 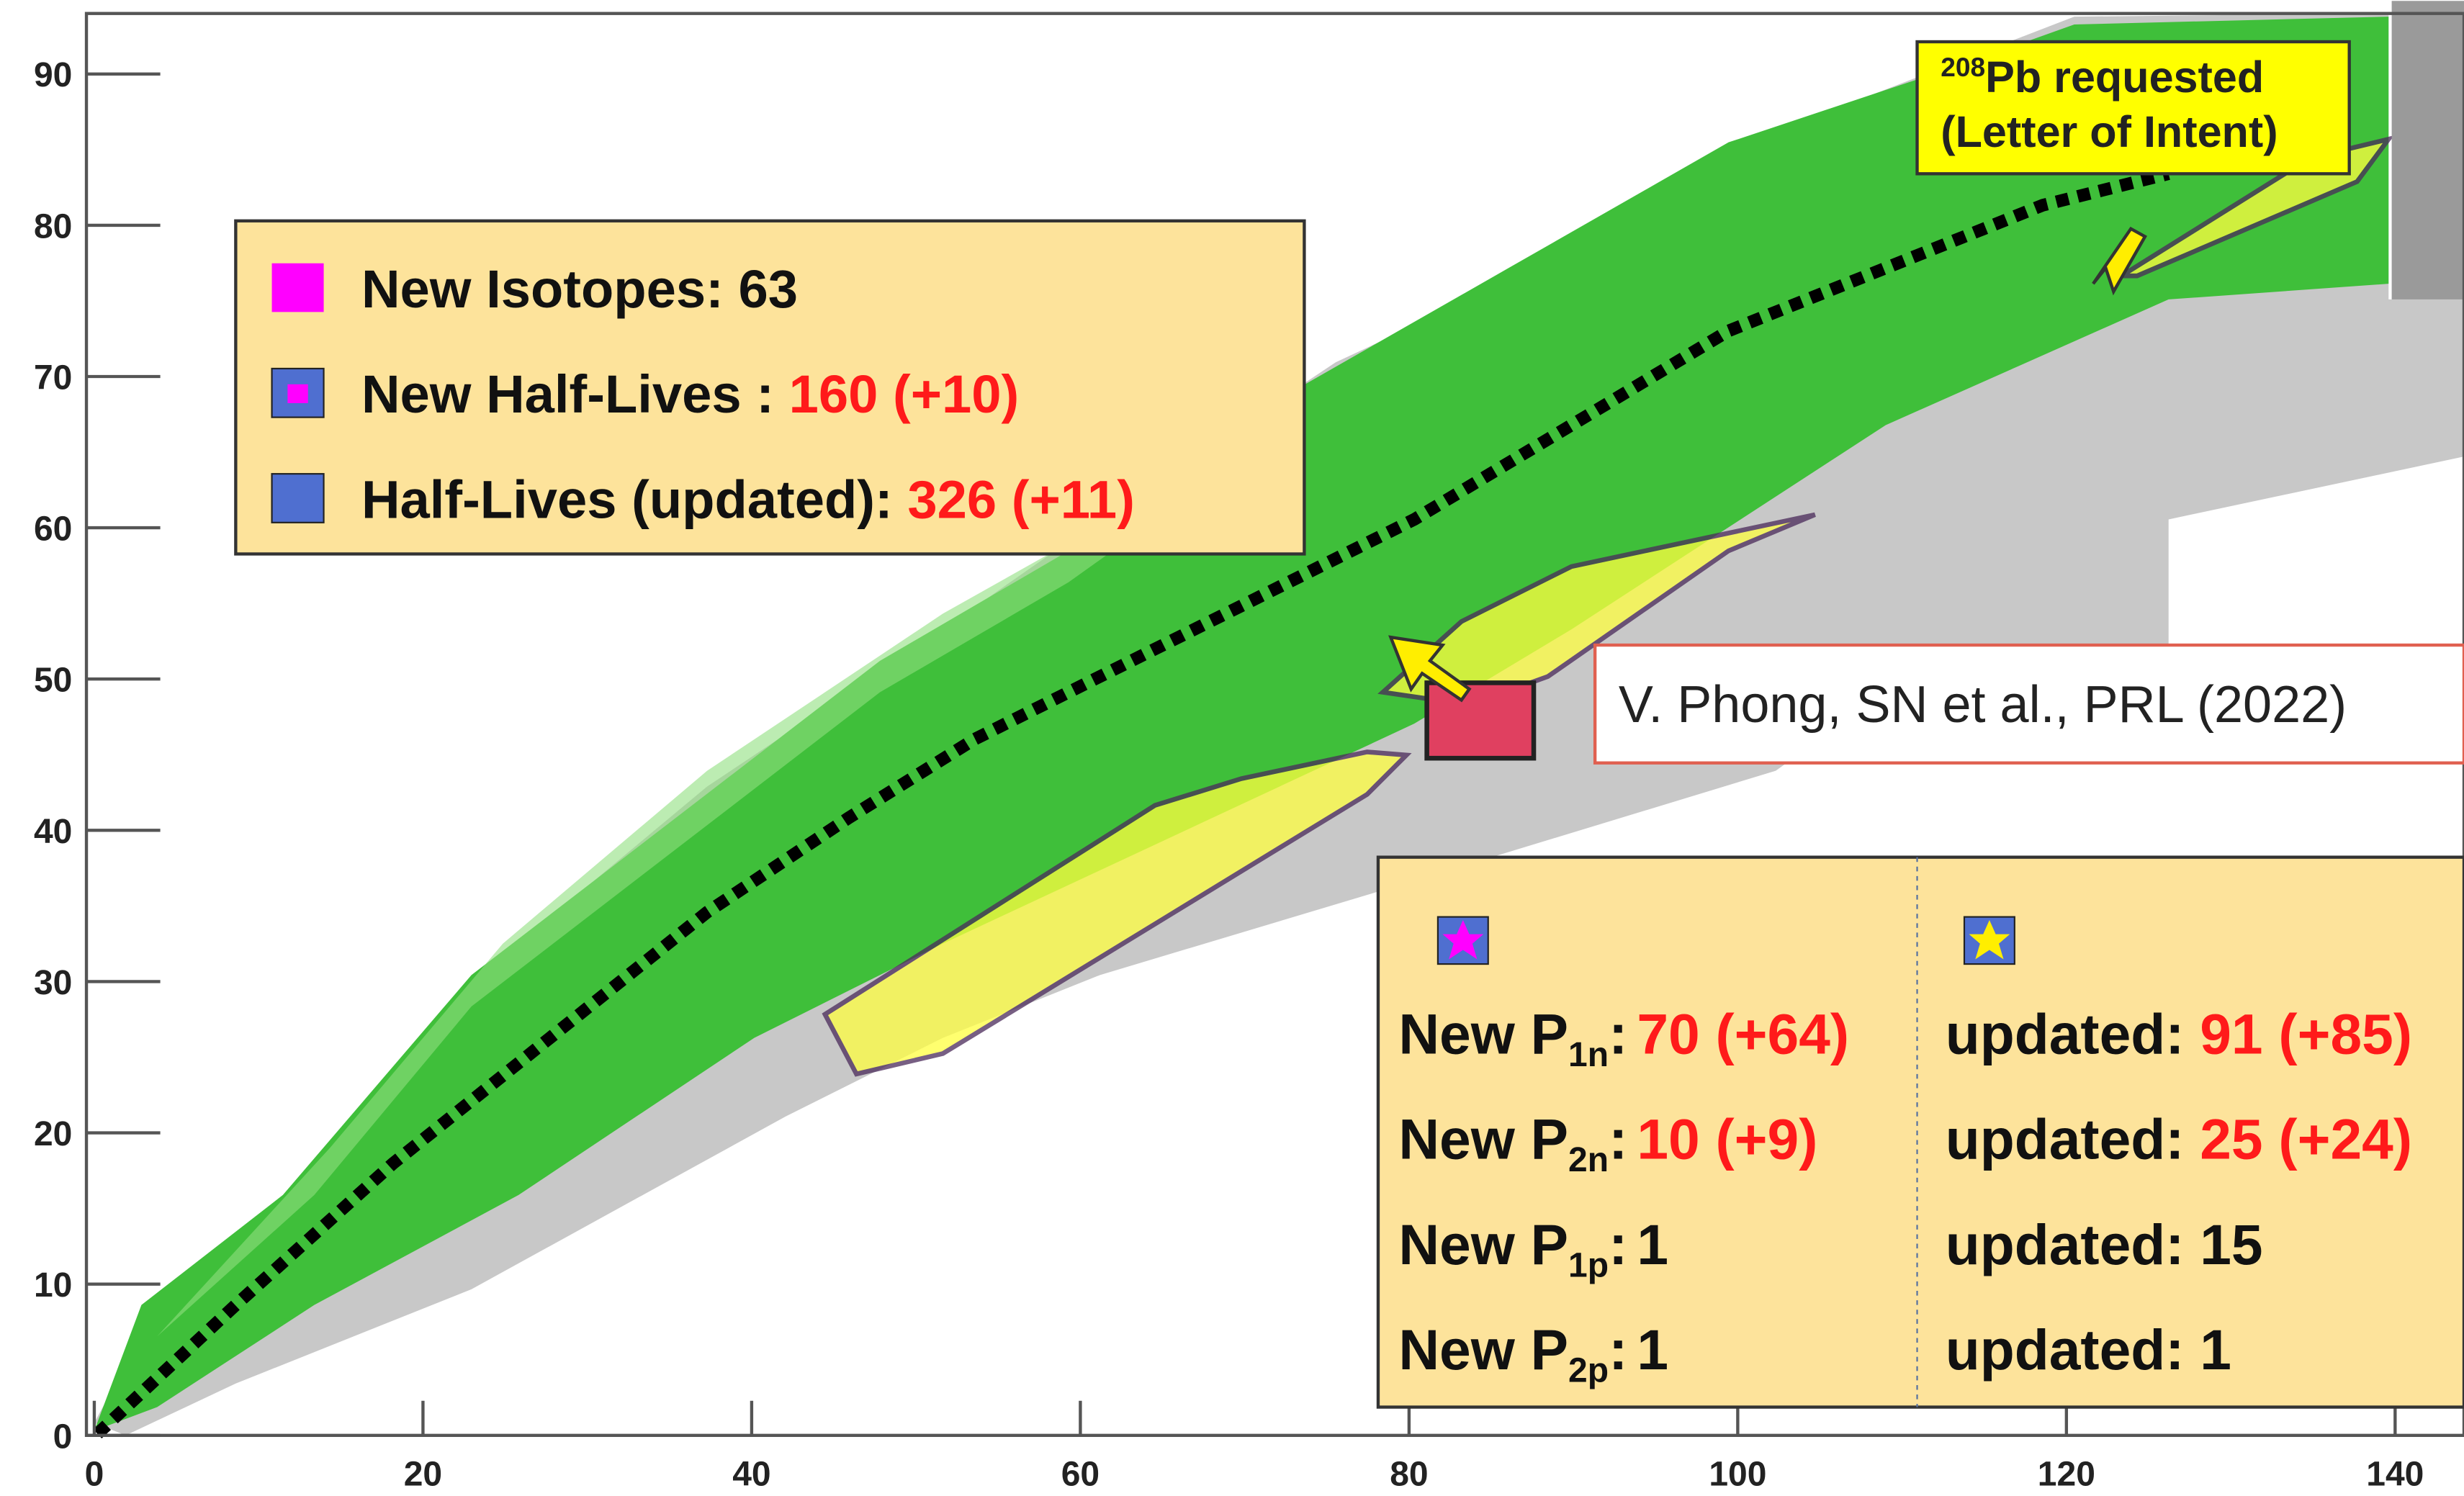 What do you see at coordinates (2109, 131) in the screenshot?
I see `request-note: (Letter of Intent)` at bounding box center [2109, 131].